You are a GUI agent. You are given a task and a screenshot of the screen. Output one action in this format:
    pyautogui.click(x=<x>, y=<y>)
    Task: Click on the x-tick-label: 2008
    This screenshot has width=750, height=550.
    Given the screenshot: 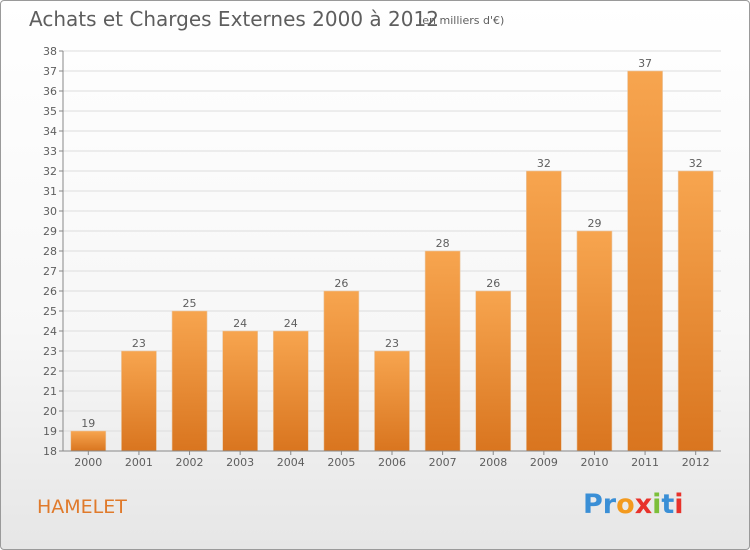 What is the action you would take?
    pyautogui.click(x=493, y=462)
    